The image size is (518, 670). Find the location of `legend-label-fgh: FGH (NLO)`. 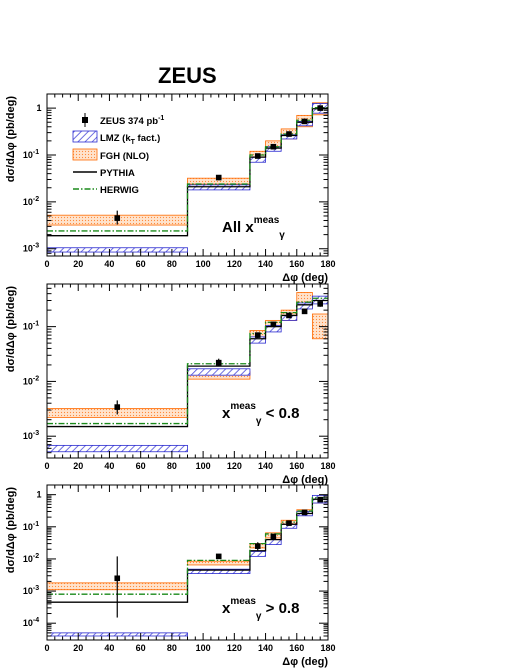

legend-label-fgh: FGH (NLO) is located at coordinates (124, 156).